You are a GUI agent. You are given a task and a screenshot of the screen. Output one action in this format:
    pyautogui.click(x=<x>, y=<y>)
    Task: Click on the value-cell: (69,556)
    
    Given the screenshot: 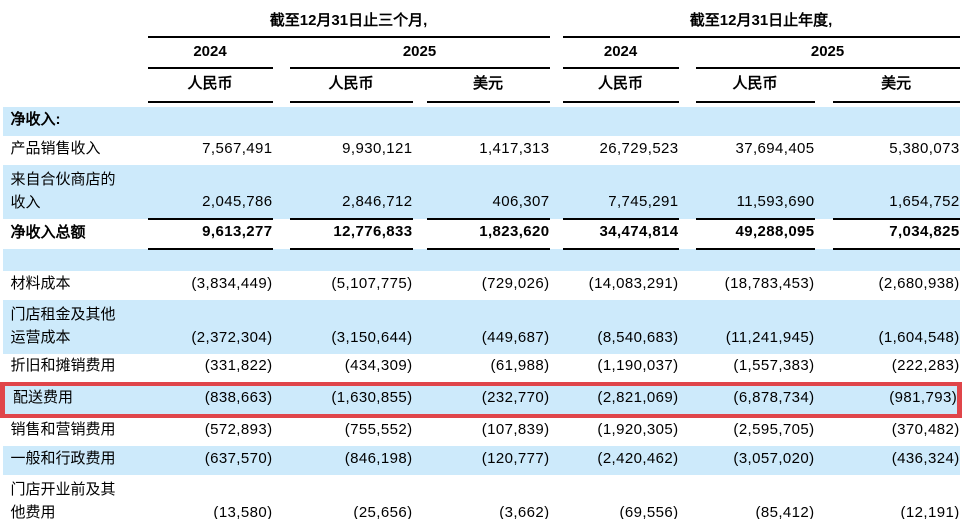 What is the action you would take?
    pyautogui.click(x=649, y=511)
    